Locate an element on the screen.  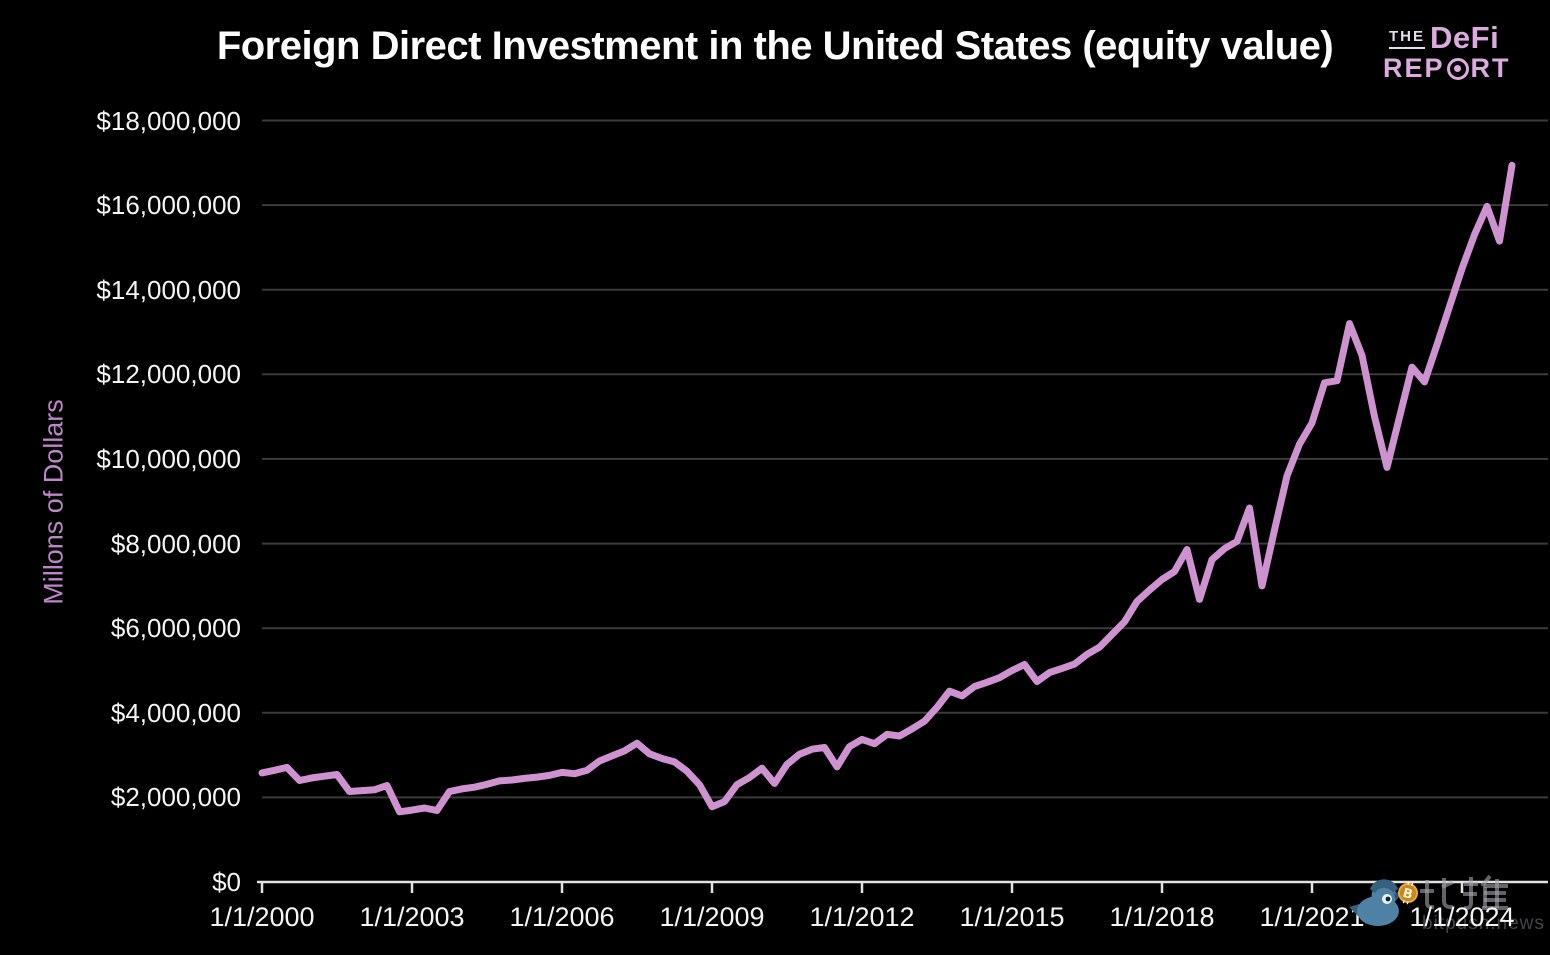
logo-report-label: REP RT is located at coordinates (1448, 68).